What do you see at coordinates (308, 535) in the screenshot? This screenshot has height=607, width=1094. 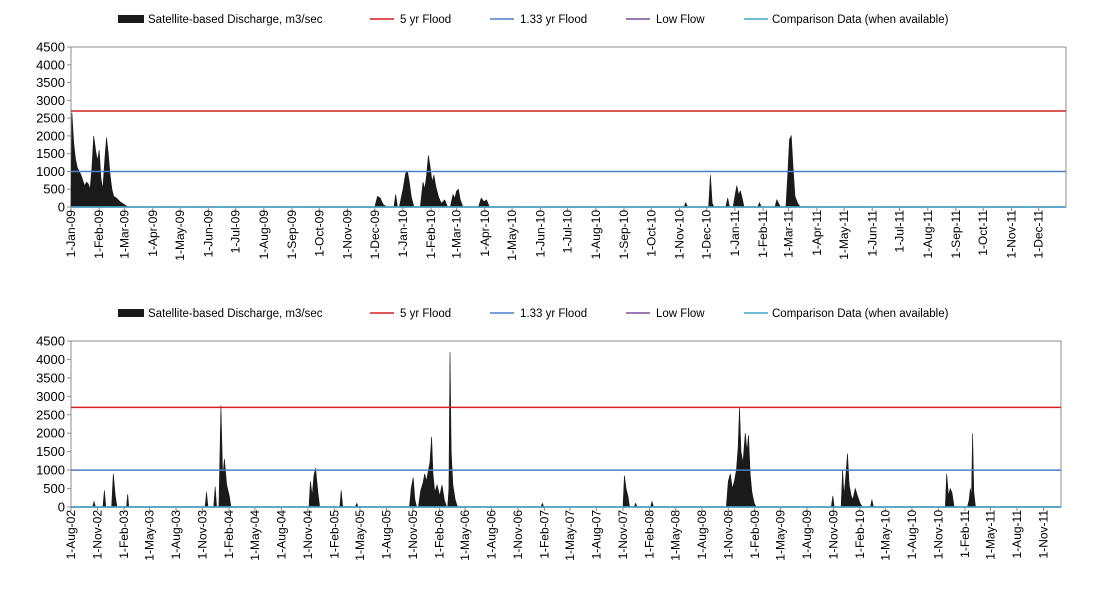 I see `x-tick-label: 1-Nov-04` at bounding box center [308, 535].